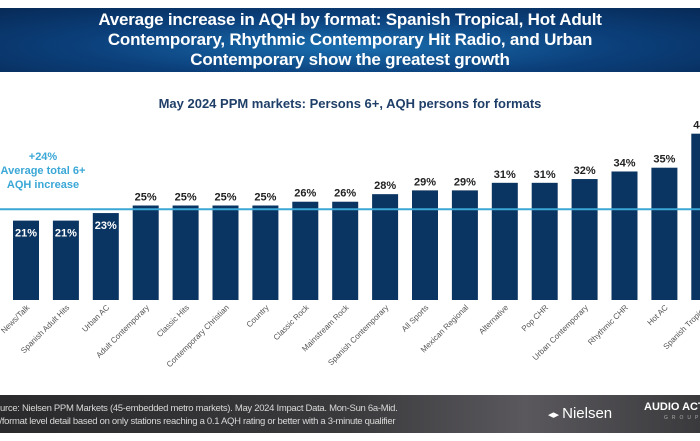 The image size is (700, 441). I want to click on category-label: Rhythmic CHR, so click(608, 325).